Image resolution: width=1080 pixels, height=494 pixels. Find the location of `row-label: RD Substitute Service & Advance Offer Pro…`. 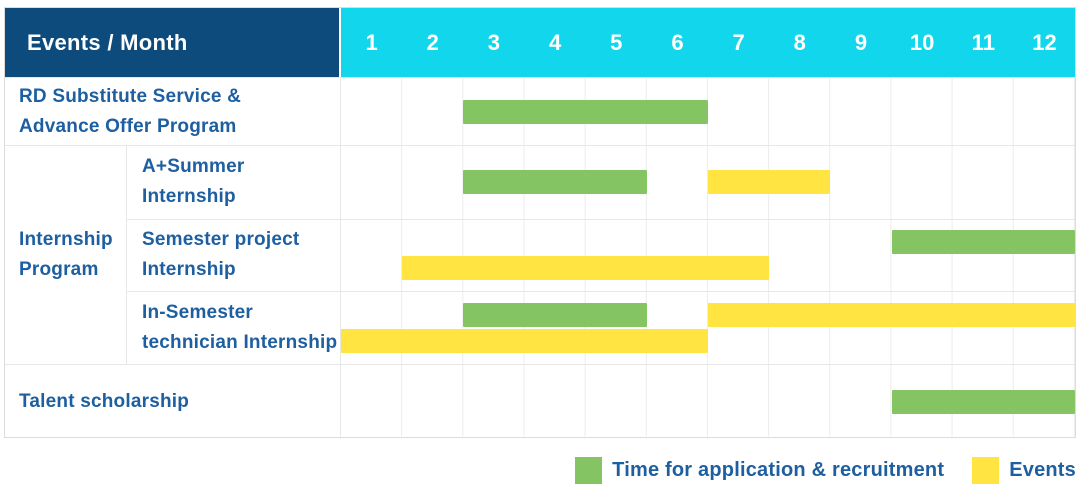

row-label: RD Substitute Service & Advance Offer Pro… is located at coordinates (173, 111).